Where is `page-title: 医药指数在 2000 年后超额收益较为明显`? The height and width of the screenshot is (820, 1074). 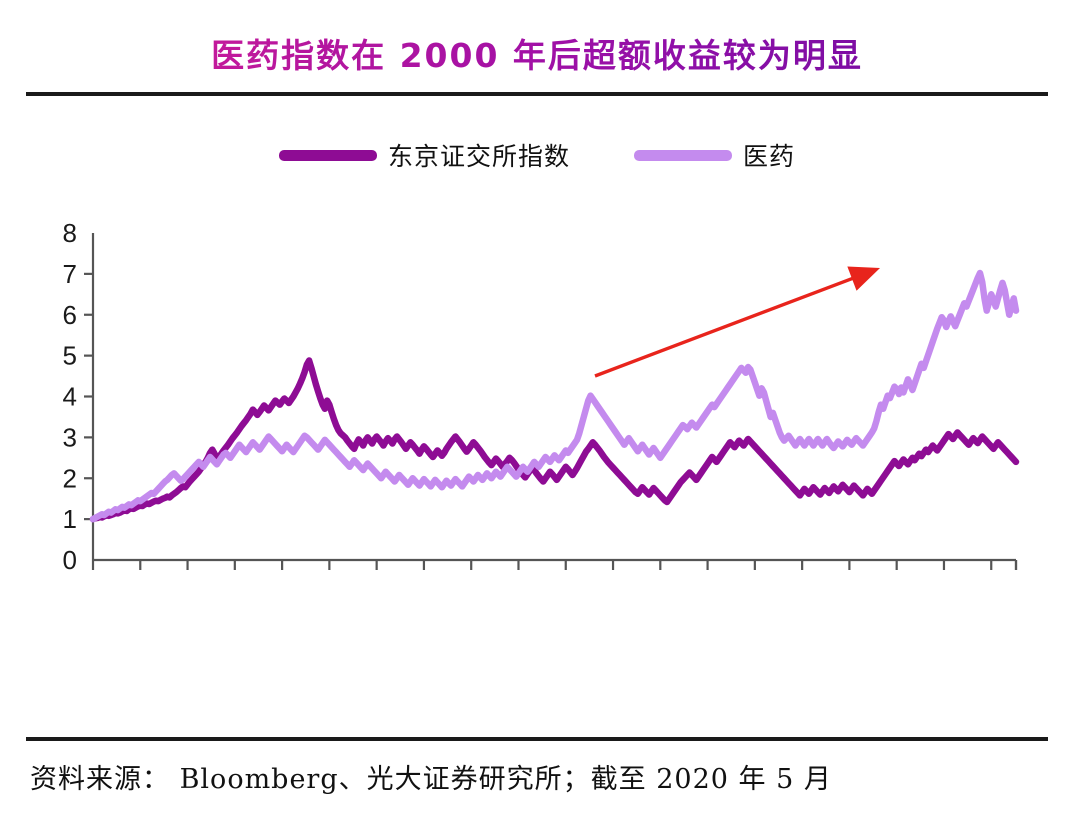
page-title: 医药指数在 2000 年后超额收益较为明显 is located at coordinates (537, 53).